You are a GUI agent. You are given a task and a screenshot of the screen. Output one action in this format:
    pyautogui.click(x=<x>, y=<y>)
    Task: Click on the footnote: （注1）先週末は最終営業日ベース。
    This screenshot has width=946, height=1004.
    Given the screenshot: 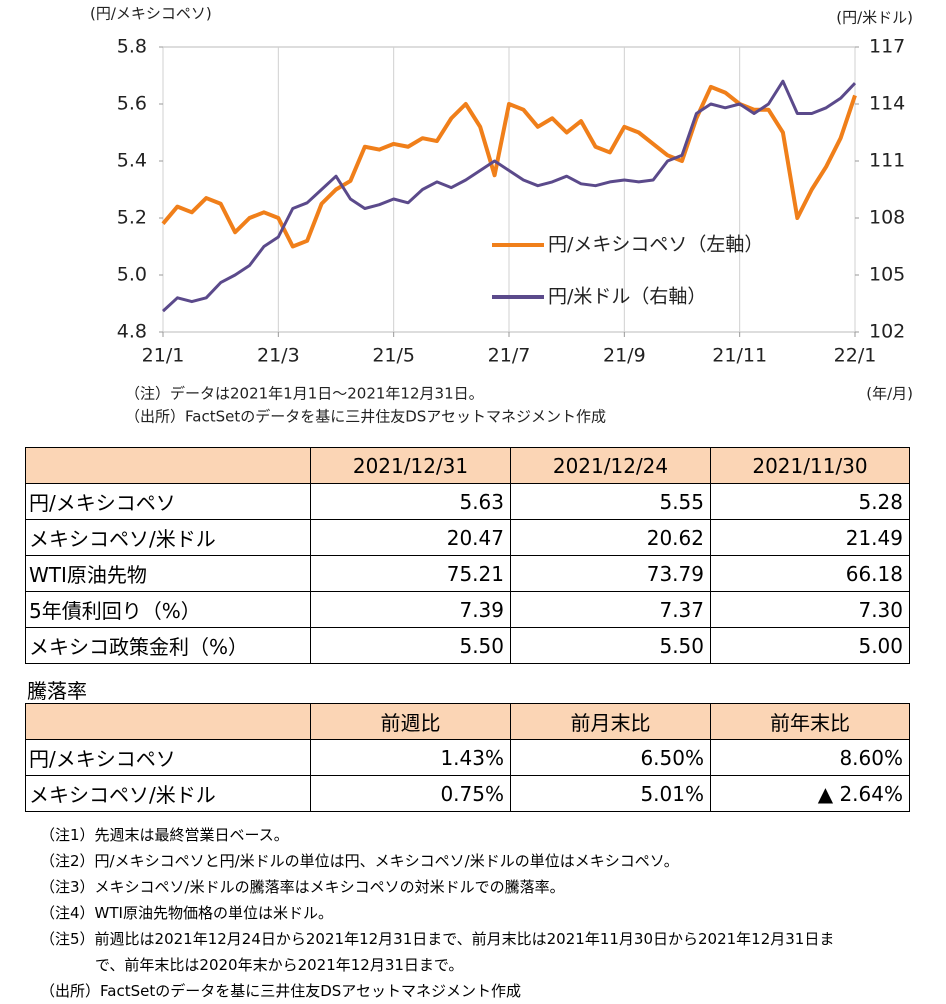 What is the action you would take?
    pyautogui.click(x=164, y=835)
    